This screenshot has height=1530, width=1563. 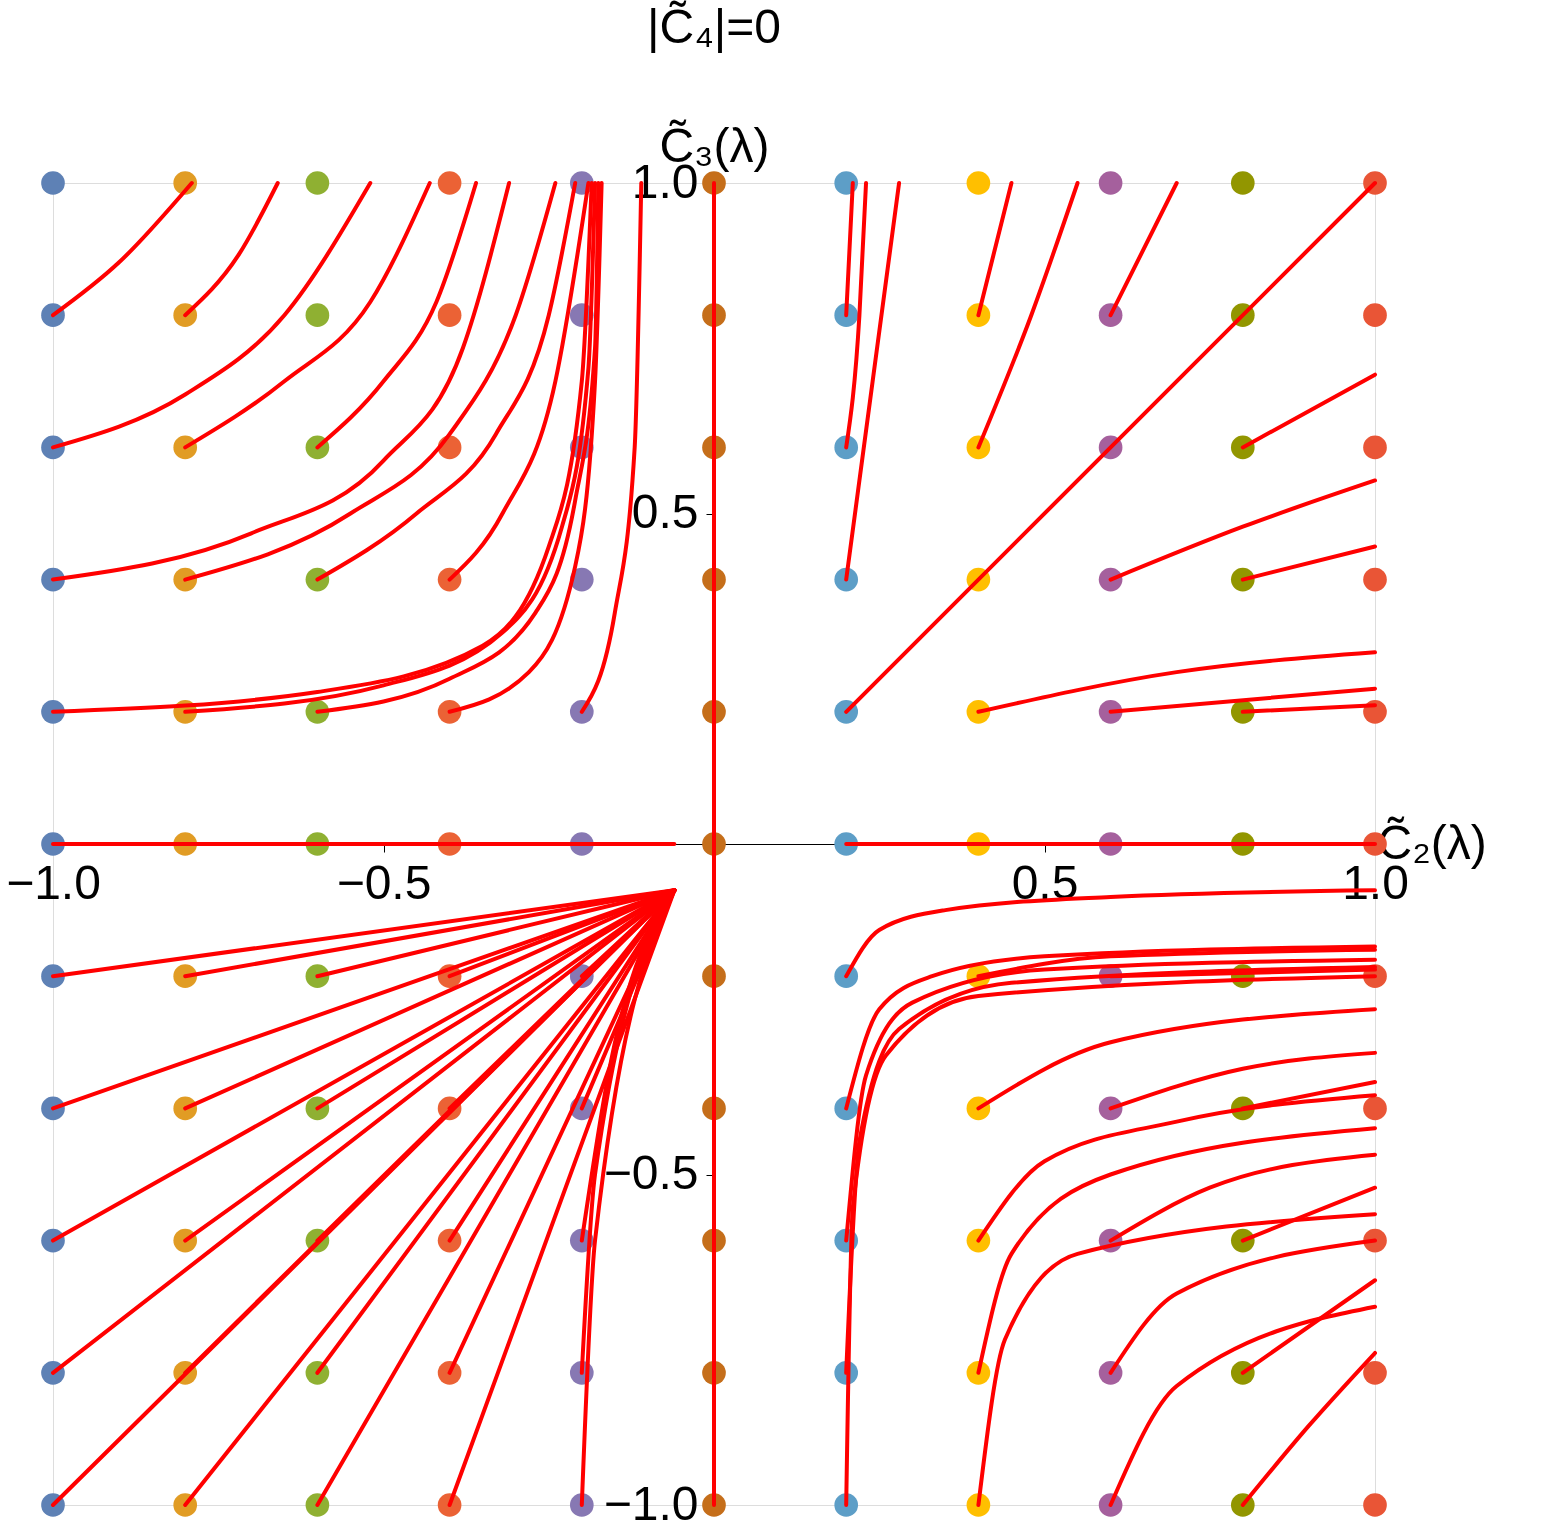 I want to click on chart-title: |C̃₄|=0, so click(x=714, y=26).